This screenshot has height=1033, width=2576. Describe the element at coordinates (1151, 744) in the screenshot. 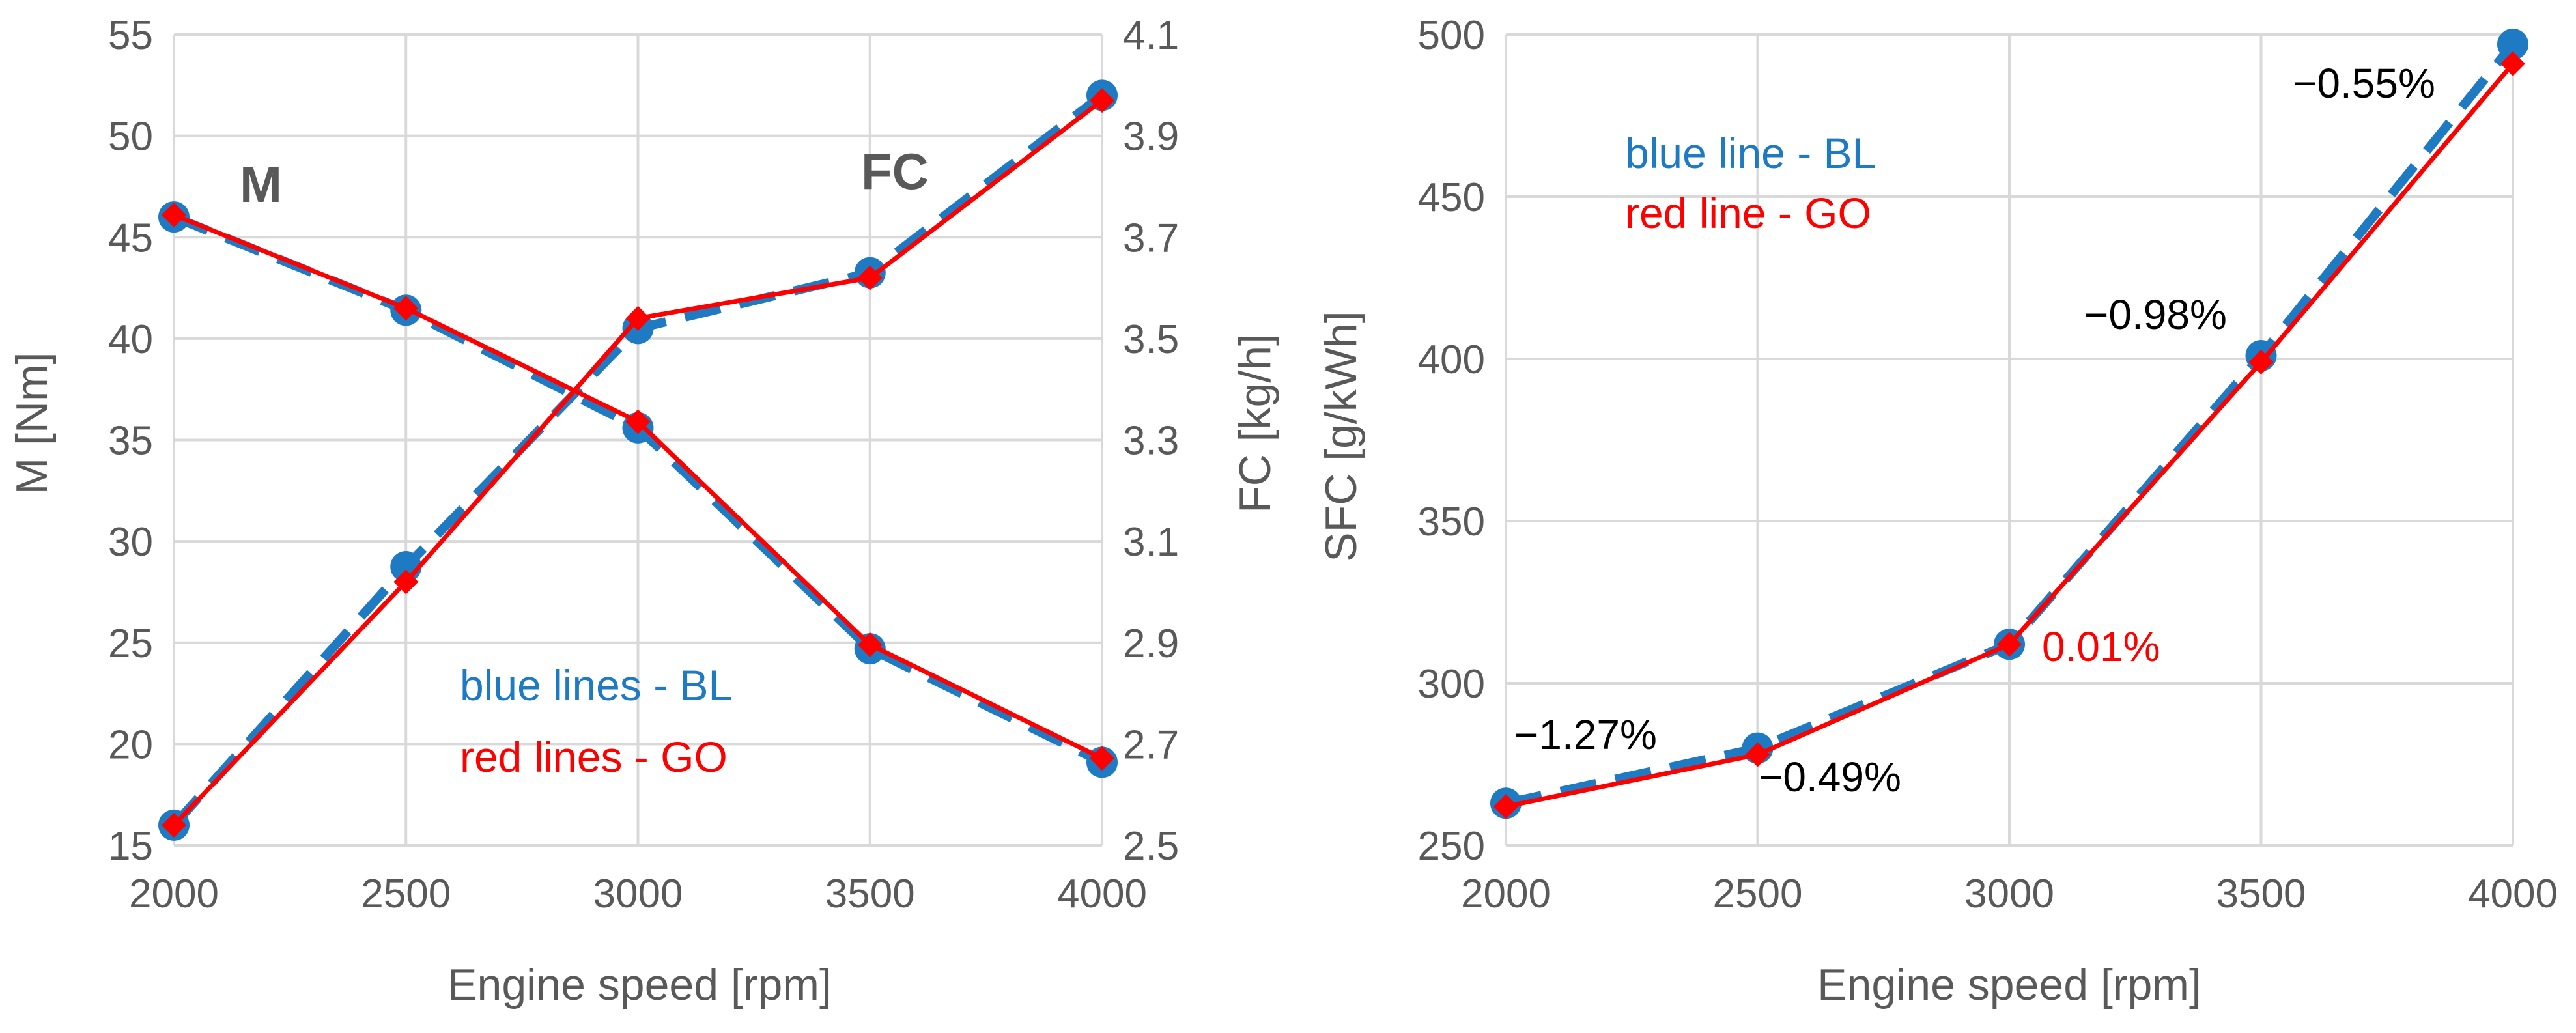

I see `left-y2-tick: 2.7` at that location.